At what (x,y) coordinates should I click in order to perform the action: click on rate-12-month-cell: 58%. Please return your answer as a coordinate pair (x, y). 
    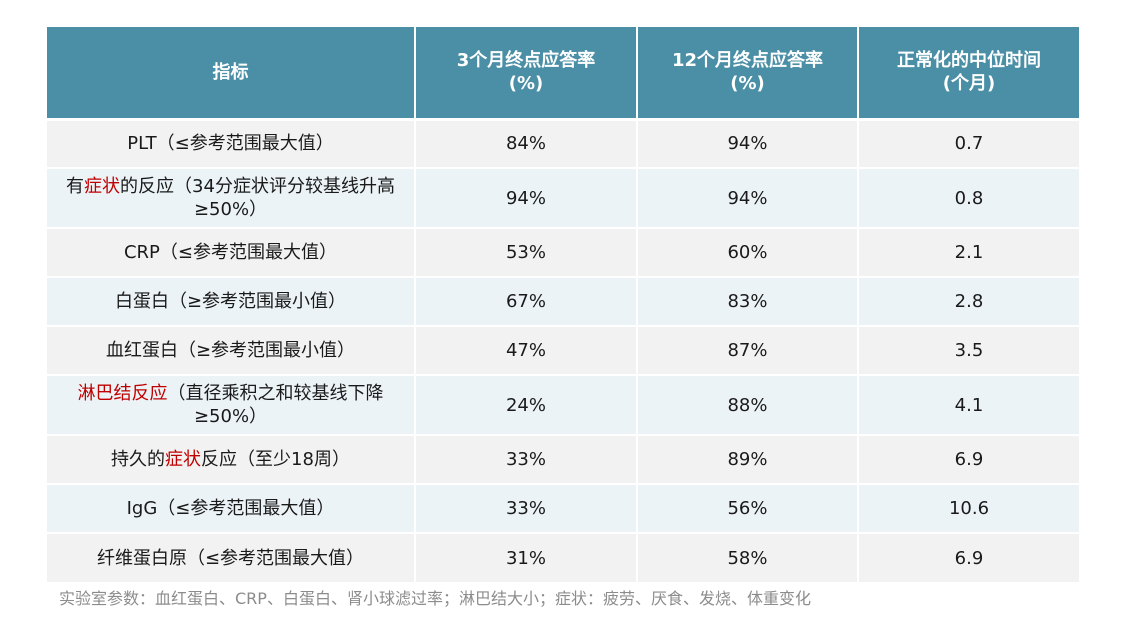
    Looking at the image, I should click on (748, 557).